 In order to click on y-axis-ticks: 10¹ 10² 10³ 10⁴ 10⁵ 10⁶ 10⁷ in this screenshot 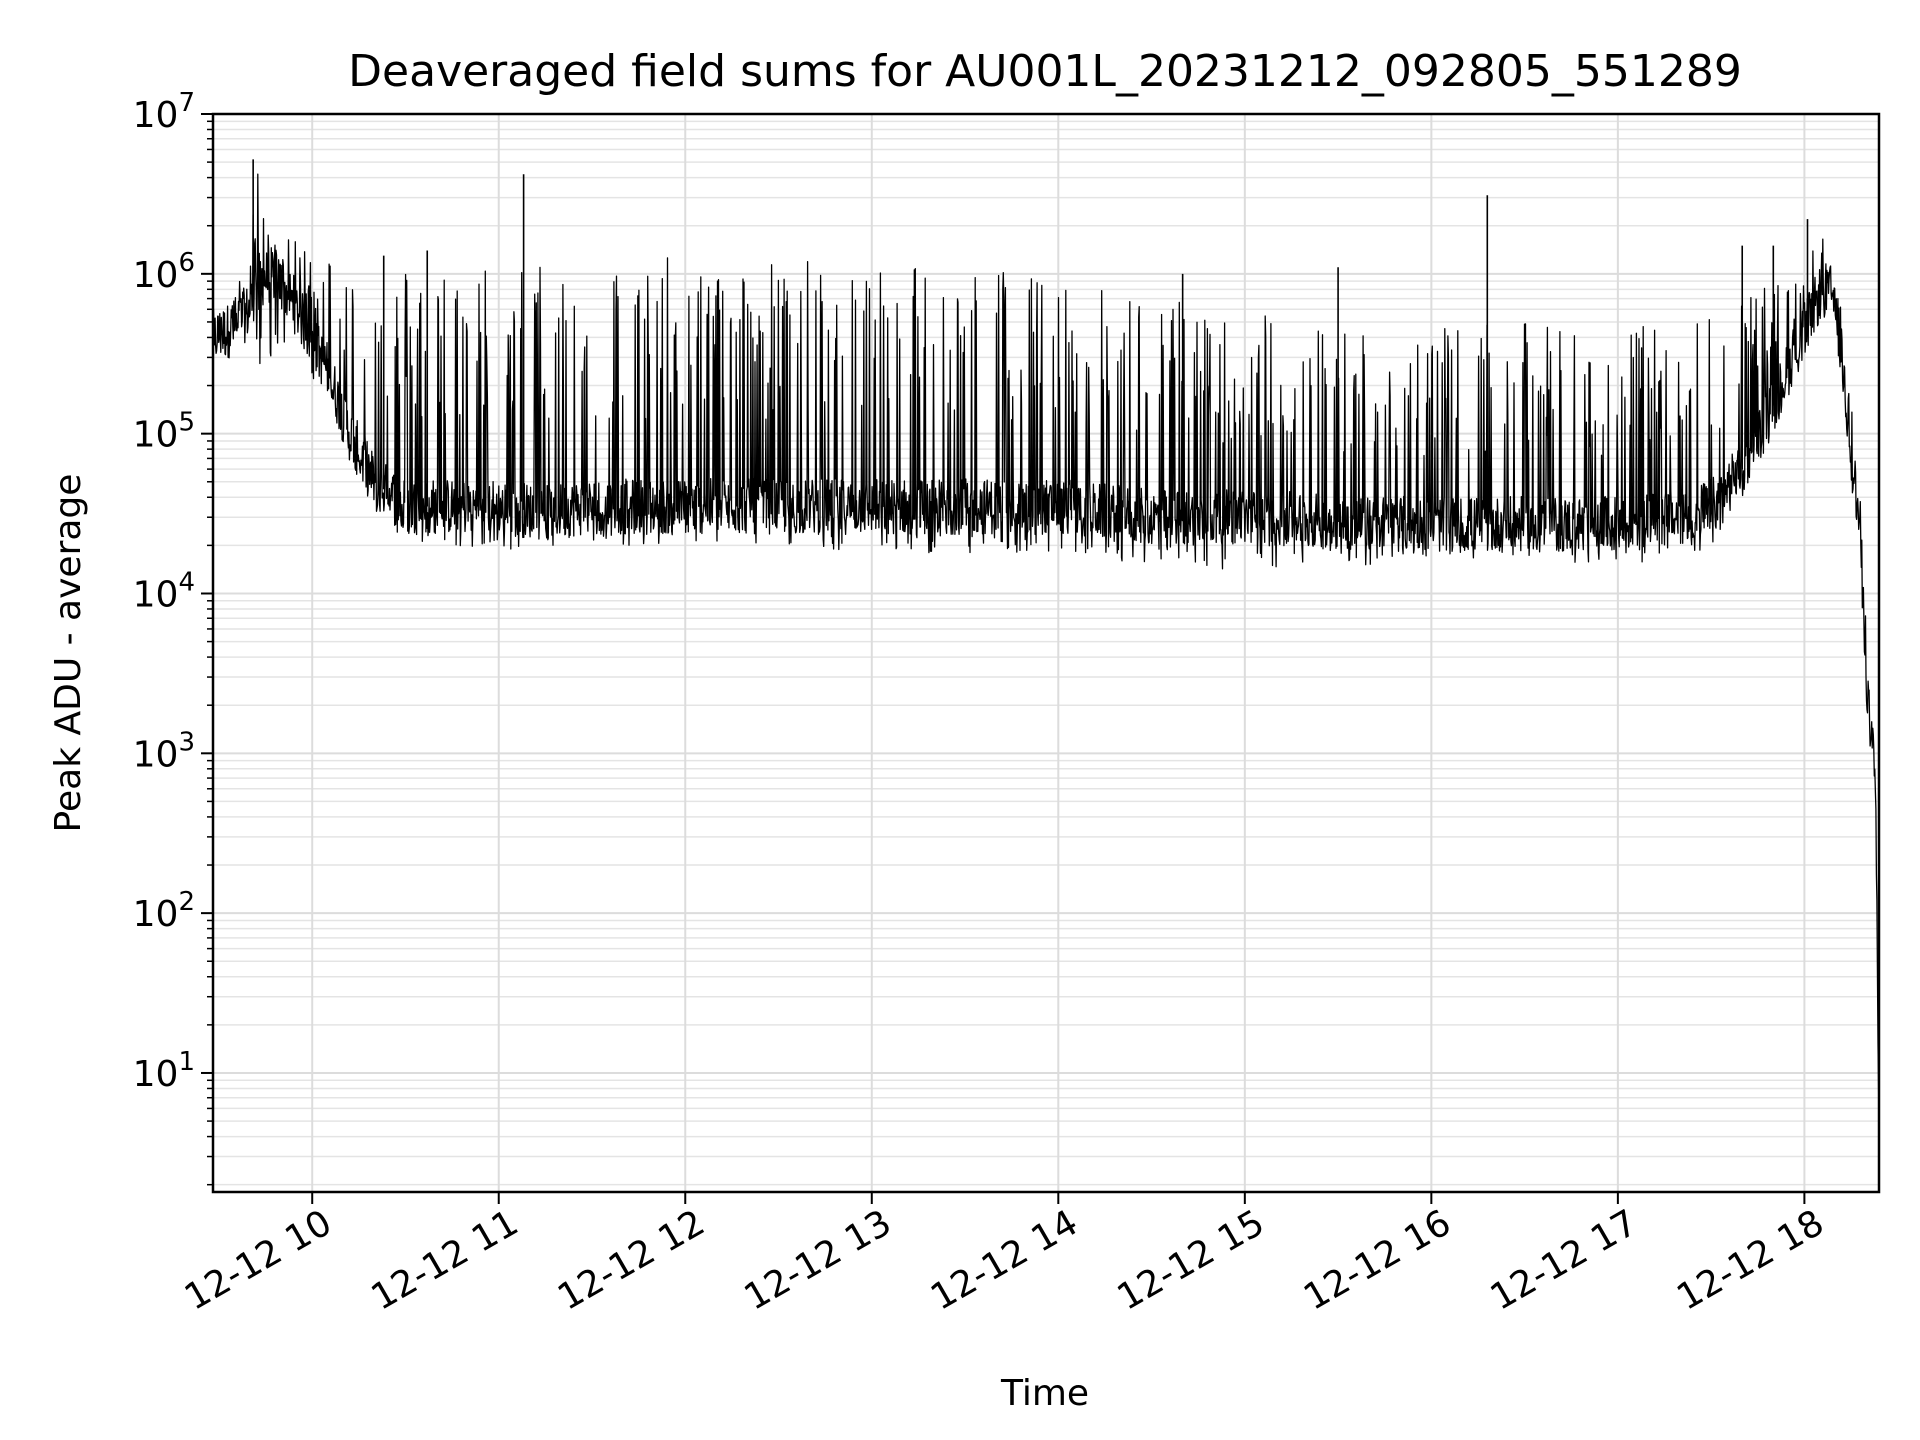, I will do `click(173, 637)`.